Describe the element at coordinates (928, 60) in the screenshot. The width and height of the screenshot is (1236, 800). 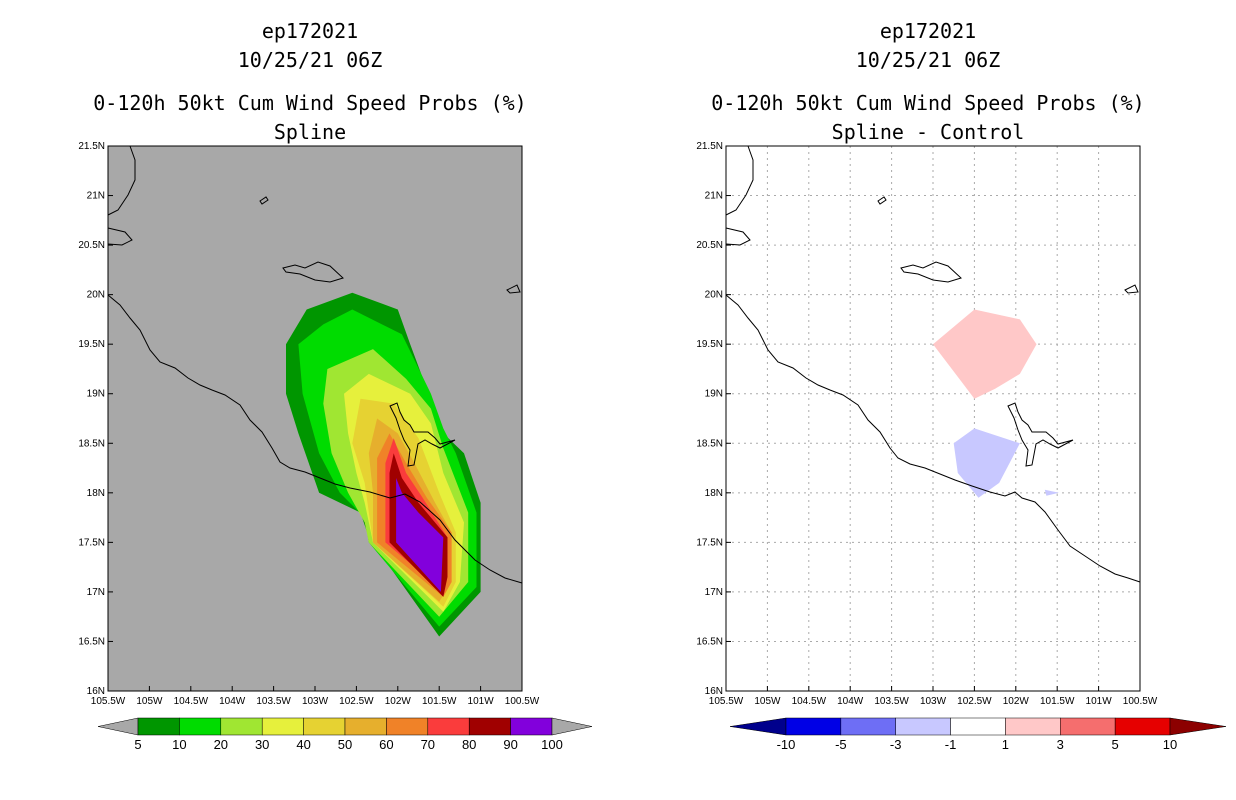
I see `right-title-datetime: 10/25/21 06Z` at that location.